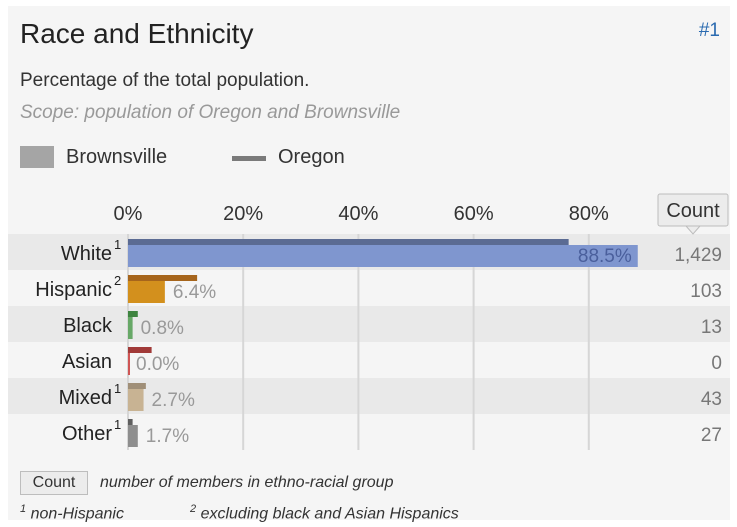  What do you see at coordinates (369, 324) in the screenshot?
I see `row-band` at bounding box center [369, 324].